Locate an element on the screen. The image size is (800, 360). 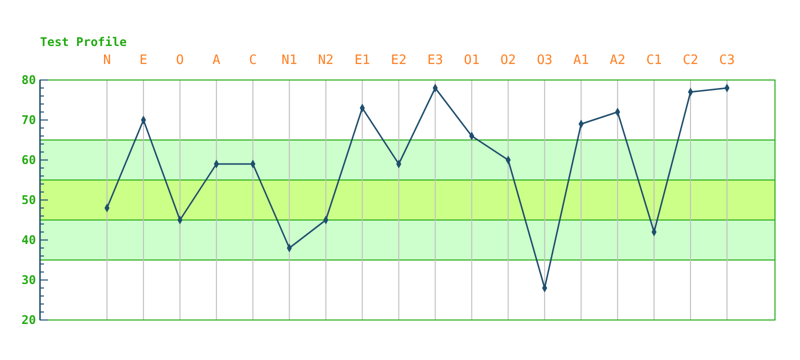
x-tick-label: A2 is located at coordinates (618, 60).